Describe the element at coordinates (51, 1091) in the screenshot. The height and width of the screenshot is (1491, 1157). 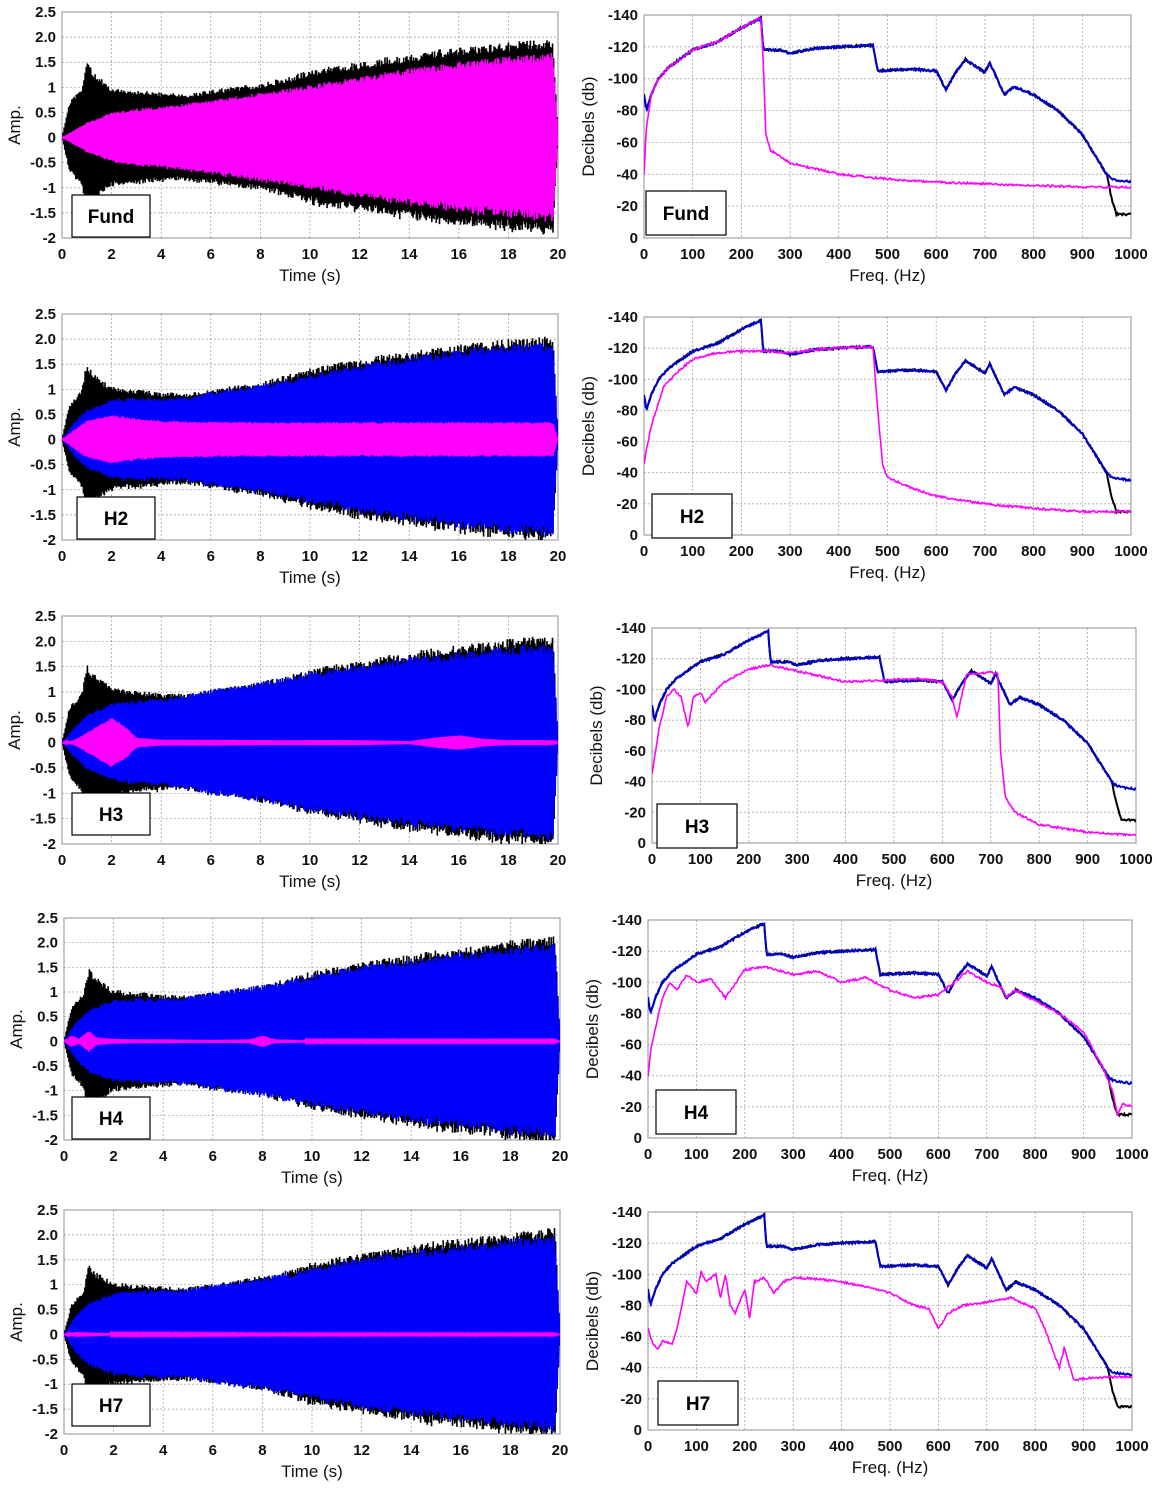
I see `y-tick-label: -1` at that location.